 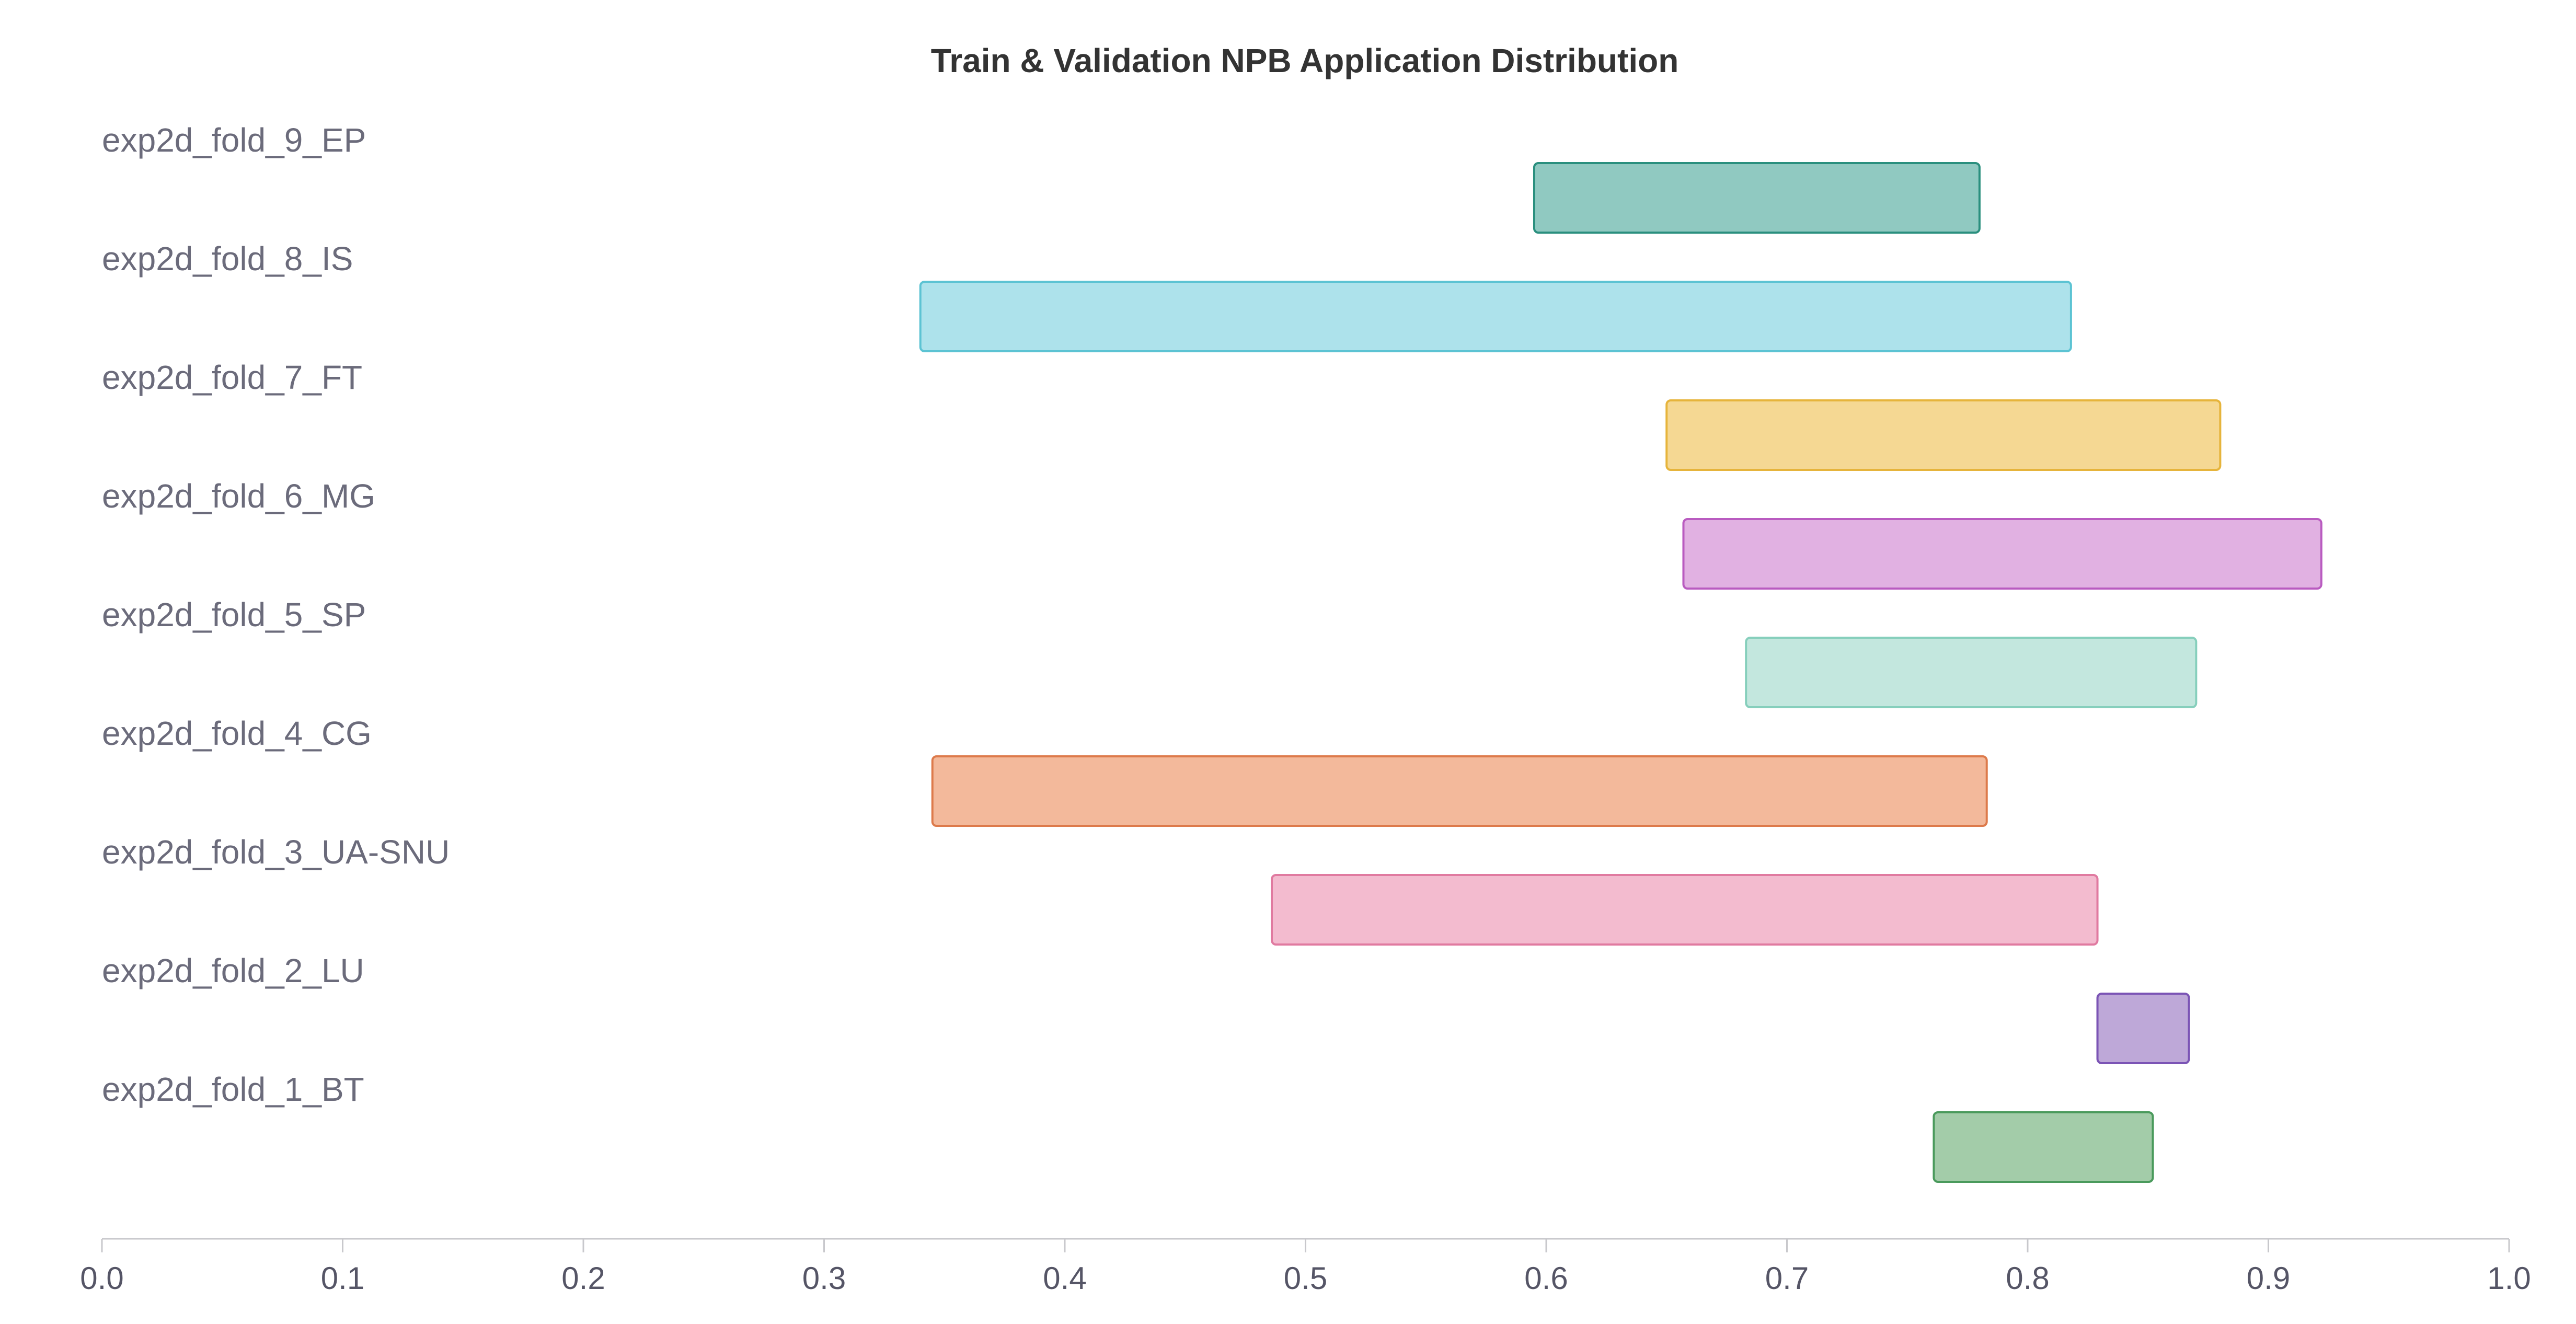 I want to click on x-tick-label: 0.0, so click(x=101, y=1278).